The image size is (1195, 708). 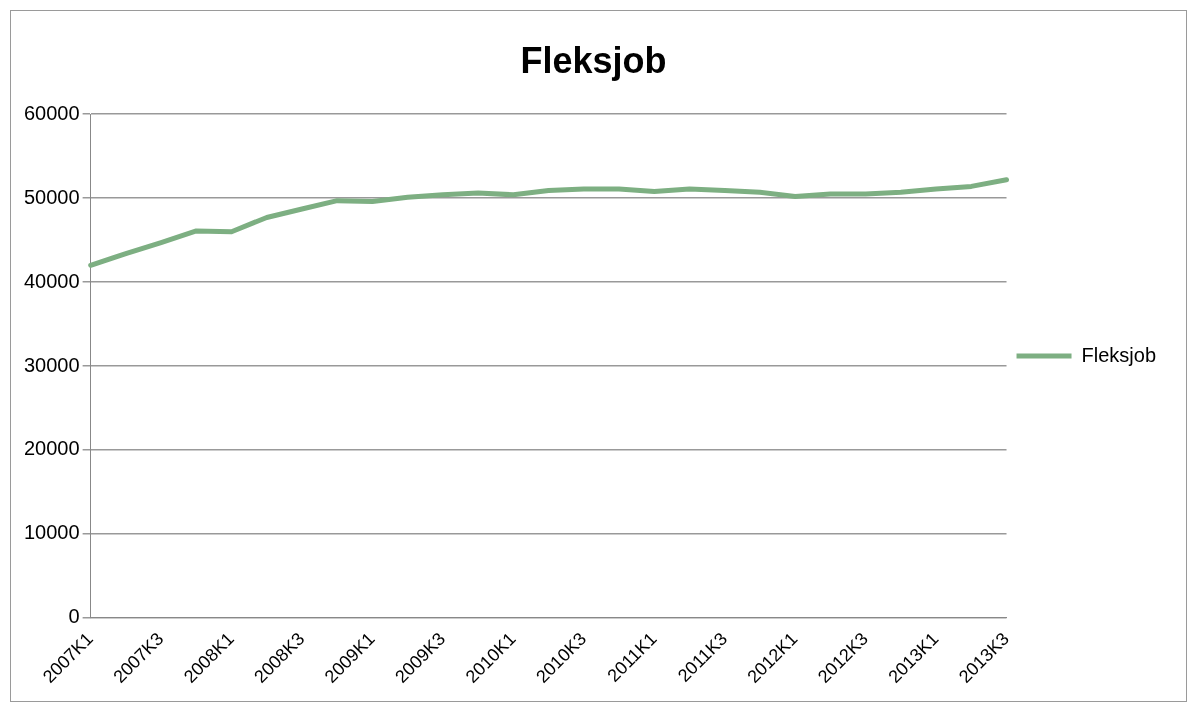 I want to click on y-tick-label: 60000, so click(x=51, y=112).